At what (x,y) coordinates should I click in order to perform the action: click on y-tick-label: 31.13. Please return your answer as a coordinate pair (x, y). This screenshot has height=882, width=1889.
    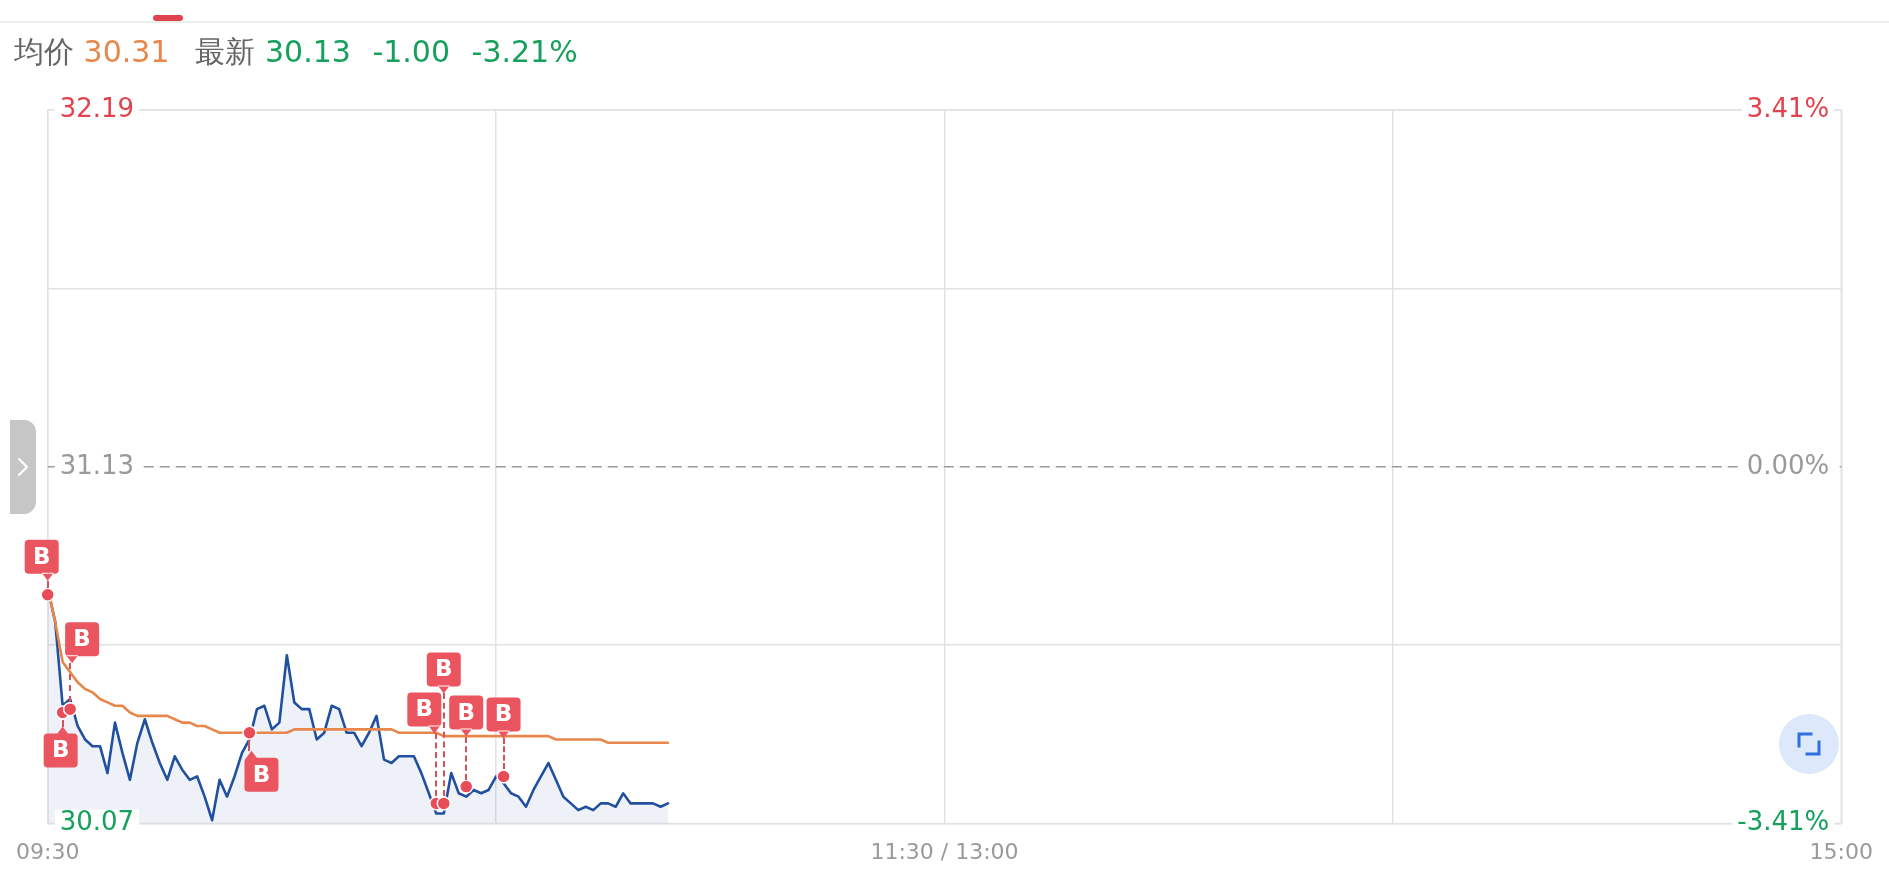
    Looking at the image, I should click on (97, 464).